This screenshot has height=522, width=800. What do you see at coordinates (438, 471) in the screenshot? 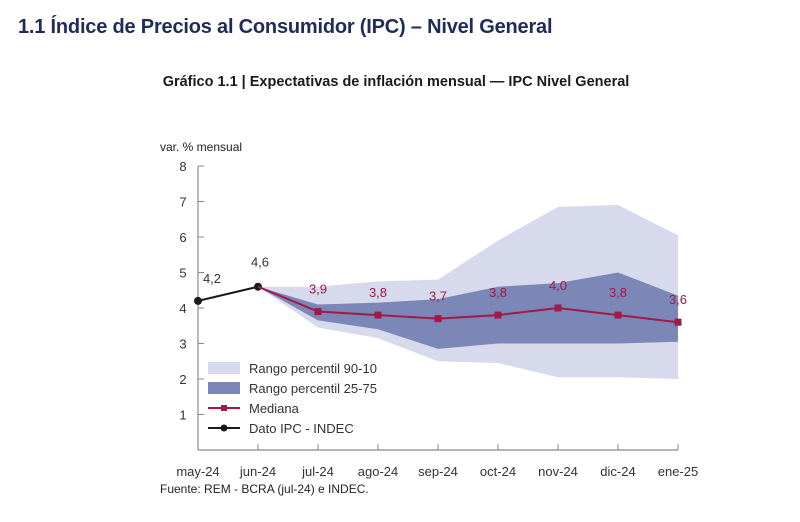
I see `x-tick-label: sep-24` at bounding box center [438, 471].